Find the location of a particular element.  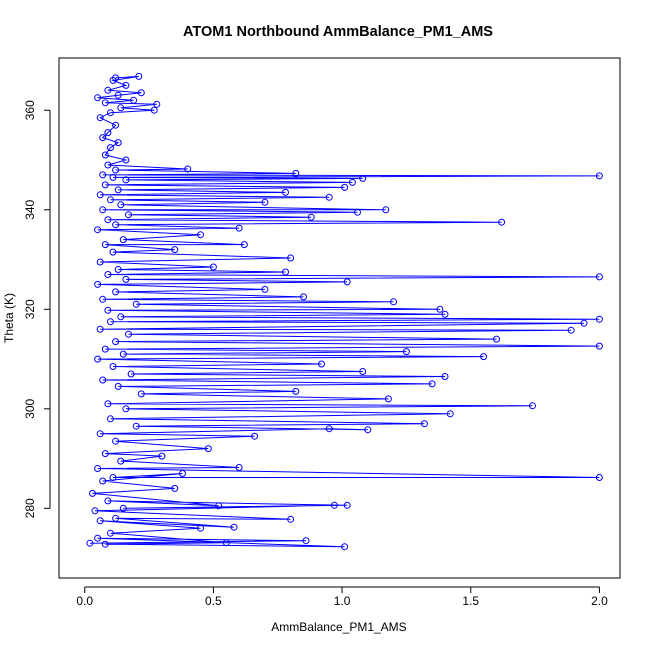

x-axis-label: AmmBalance_PM1_AMS is located at coordinates (338, 627).